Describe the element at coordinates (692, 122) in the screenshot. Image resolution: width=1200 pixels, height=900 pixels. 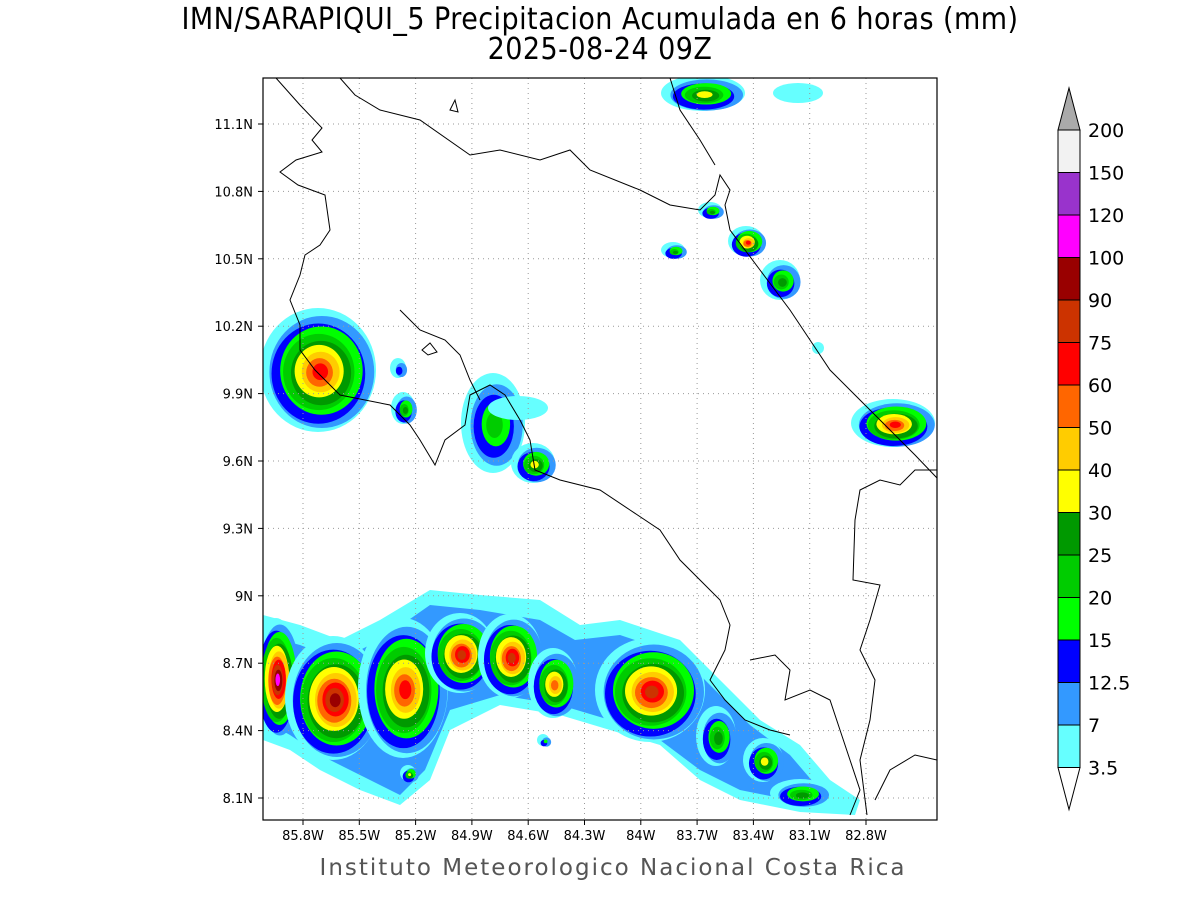
I see `border-north` at that location.